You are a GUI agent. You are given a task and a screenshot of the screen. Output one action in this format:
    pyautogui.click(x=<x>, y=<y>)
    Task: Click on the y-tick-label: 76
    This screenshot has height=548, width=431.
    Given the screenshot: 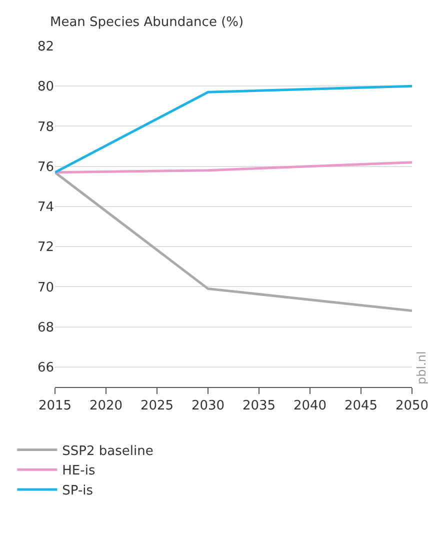 What is the action you would take?
    pyautogui.click(x=45, y=167)
    